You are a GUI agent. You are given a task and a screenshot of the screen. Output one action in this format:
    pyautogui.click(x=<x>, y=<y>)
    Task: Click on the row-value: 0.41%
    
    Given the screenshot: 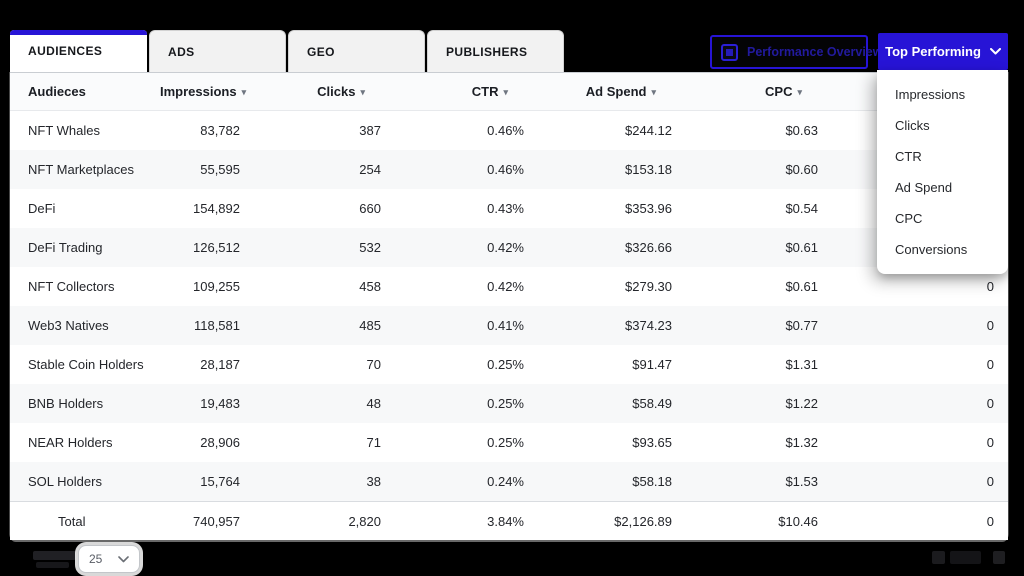 What is the action you would take?
    pyautogui.click(x=505, y=325)
    